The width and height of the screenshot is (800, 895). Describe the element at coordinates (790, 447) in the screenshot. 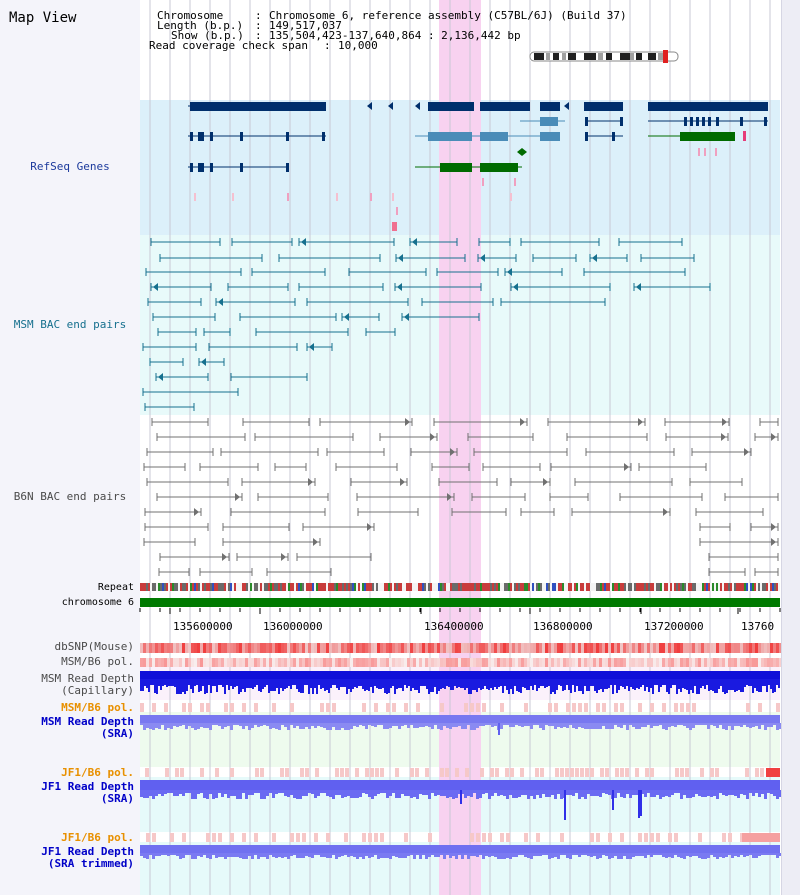

I see `vertical-scrollbar` at that location.